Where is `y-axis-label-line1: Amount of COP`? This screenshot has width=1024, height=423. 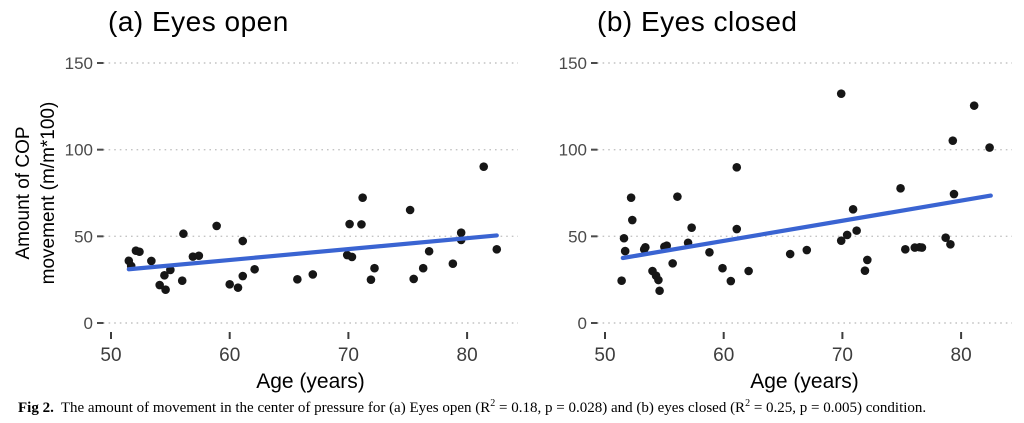 y-axis-label-line1: Amount of COP is located at coordinates (23, 193).